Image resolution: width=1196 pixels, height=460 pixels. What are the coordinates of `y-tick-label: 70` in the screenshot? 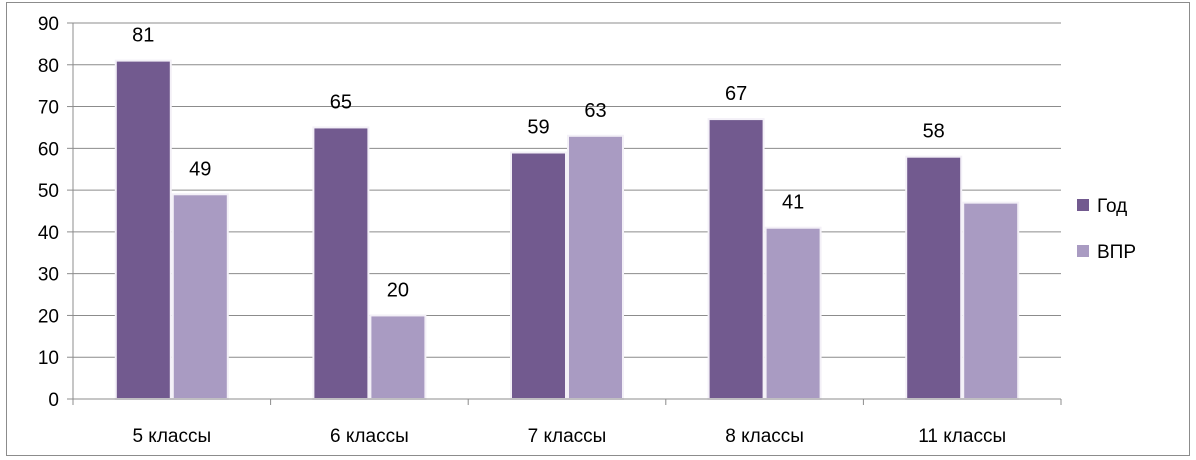 It's located at (48, 108).